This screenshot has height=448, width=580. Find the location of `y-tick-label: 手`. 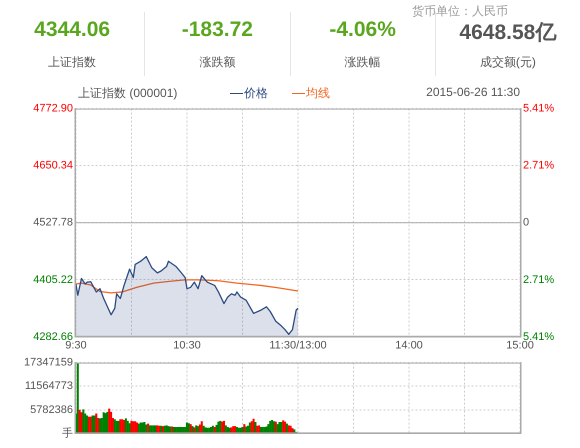

y-tick-label: 手 is located at coordinates (67, 433).